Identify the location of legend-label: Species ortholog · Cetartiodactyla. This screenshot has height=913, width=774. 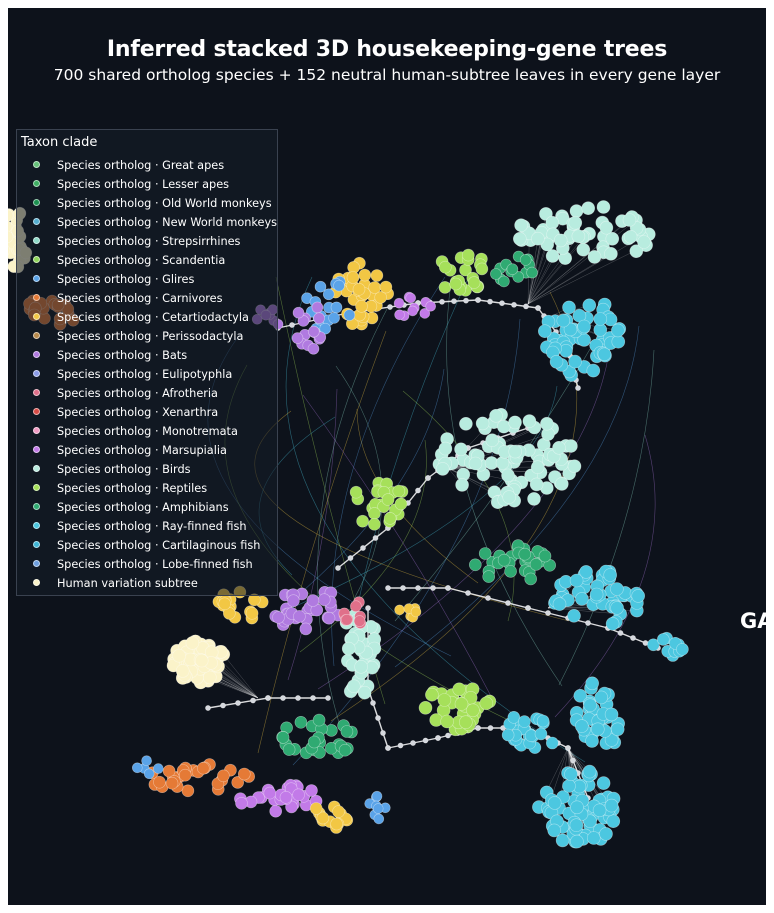
(153, 317).